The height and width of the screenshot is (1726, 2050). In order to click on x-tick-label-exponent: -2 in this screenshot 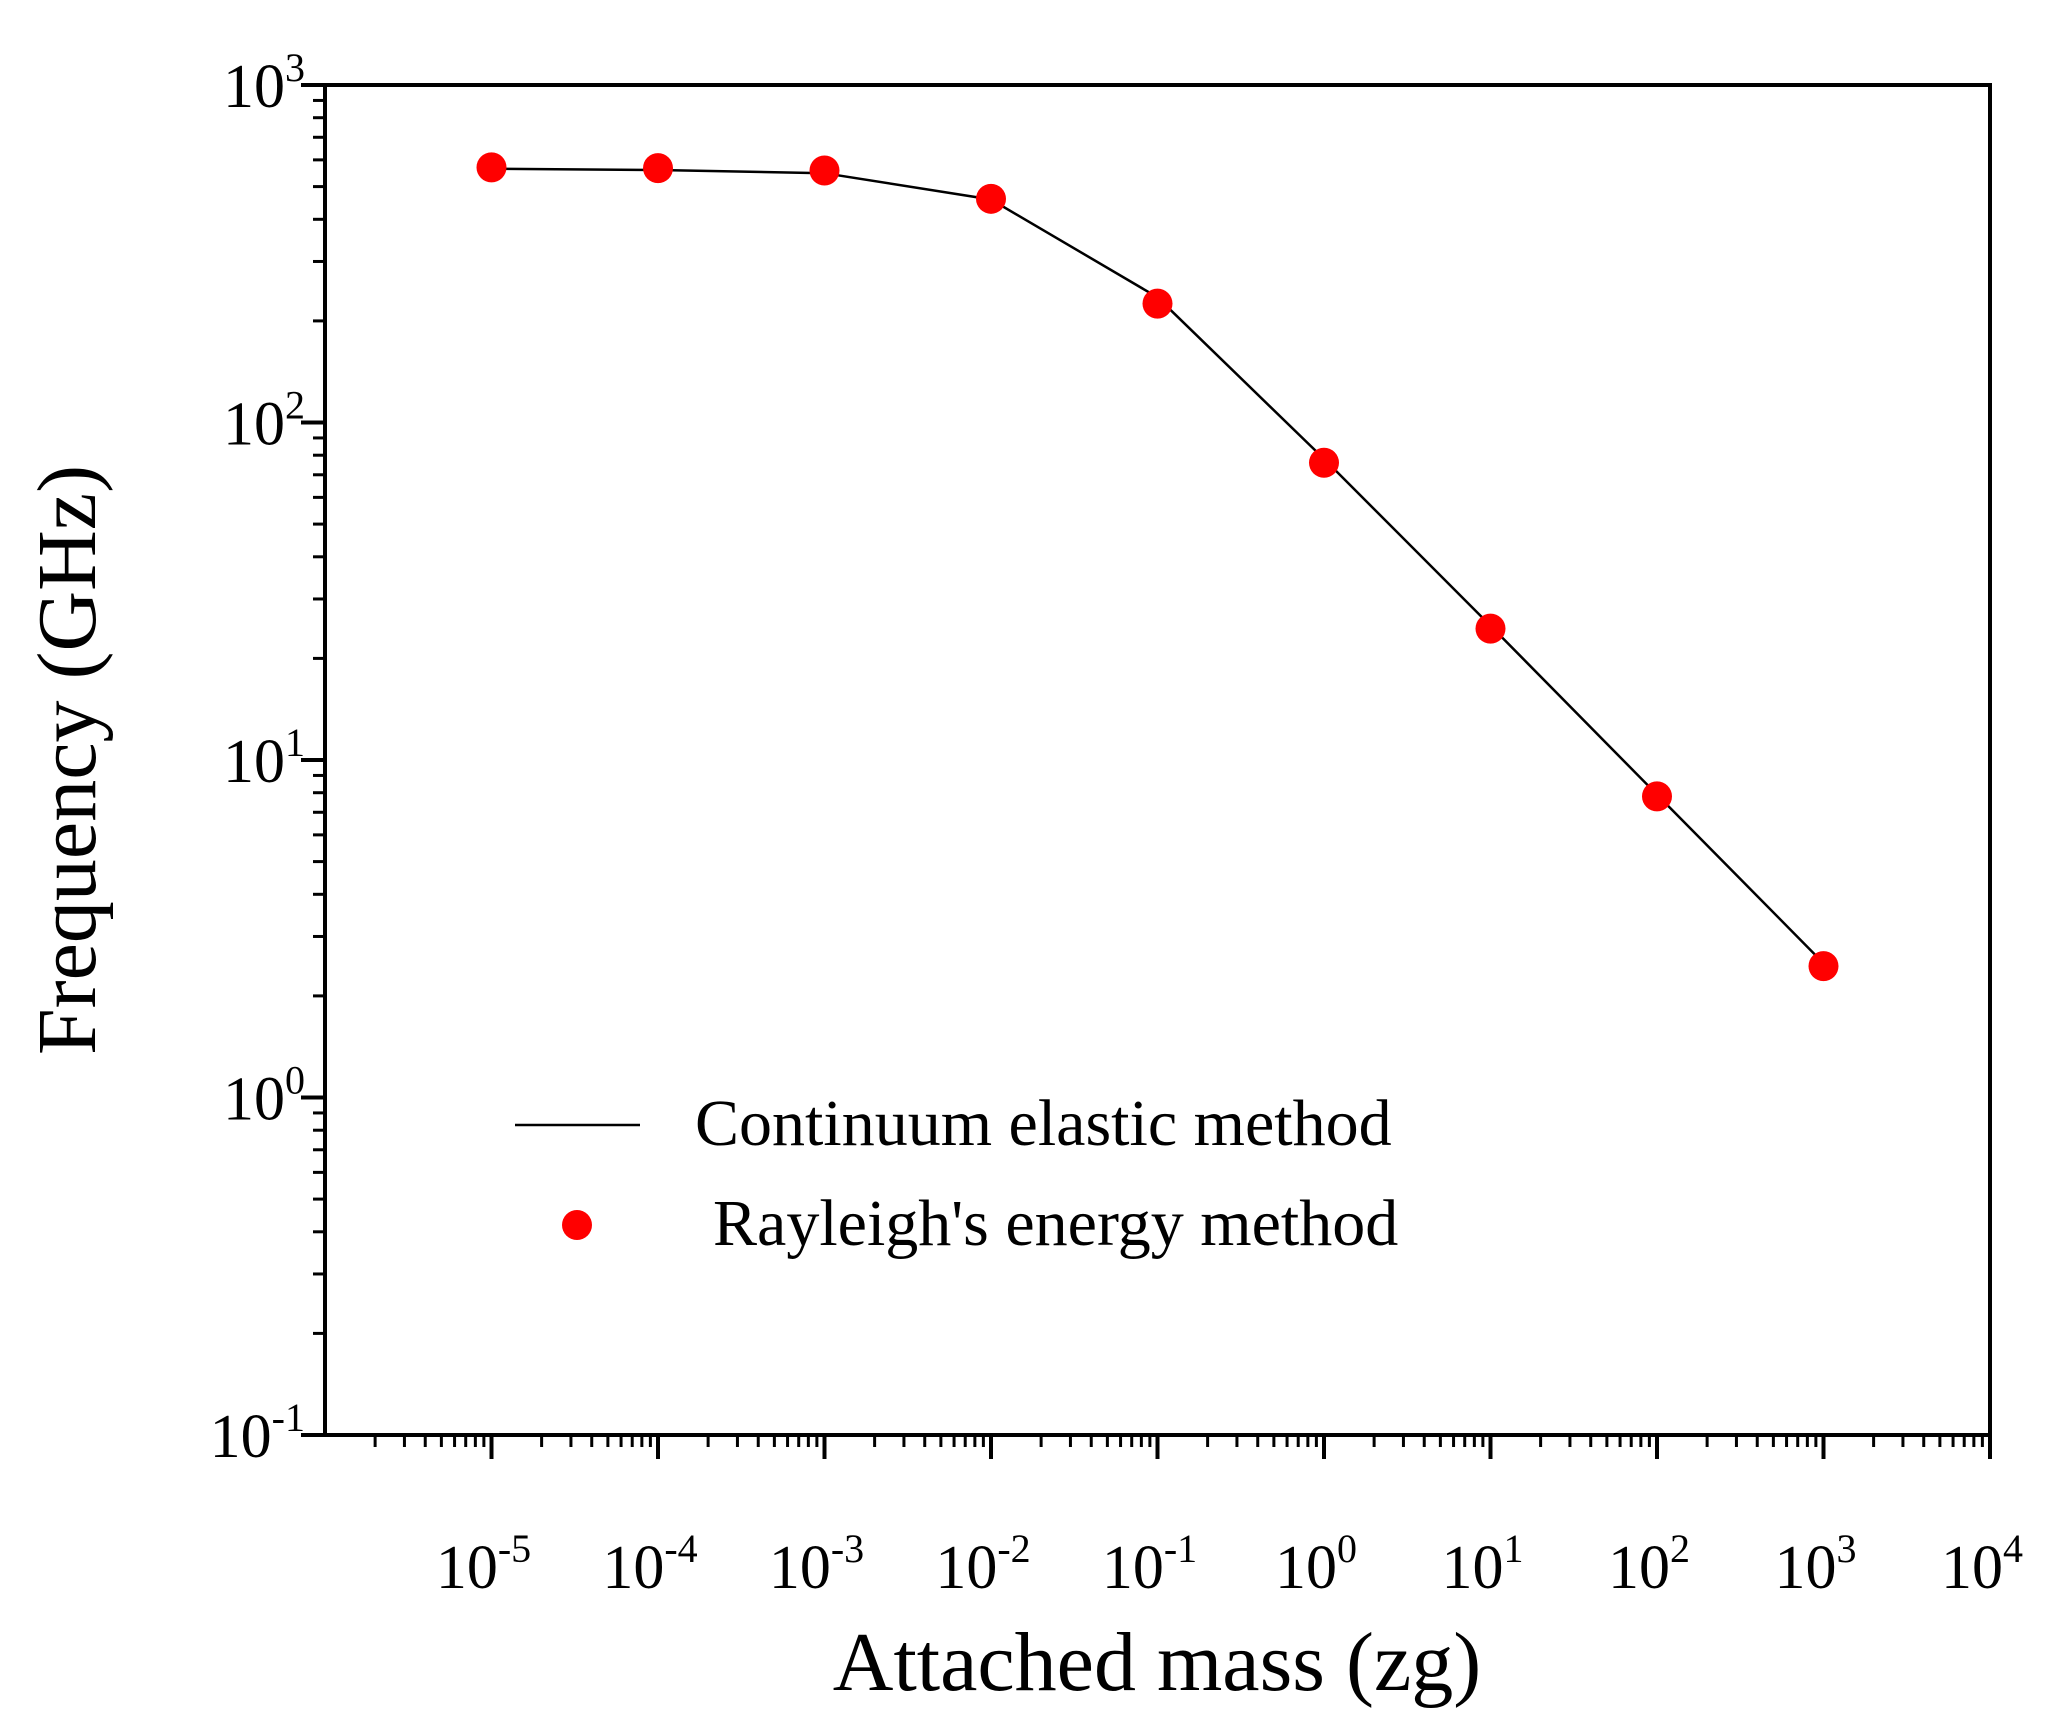, I will do `click(1013, 1548)`.